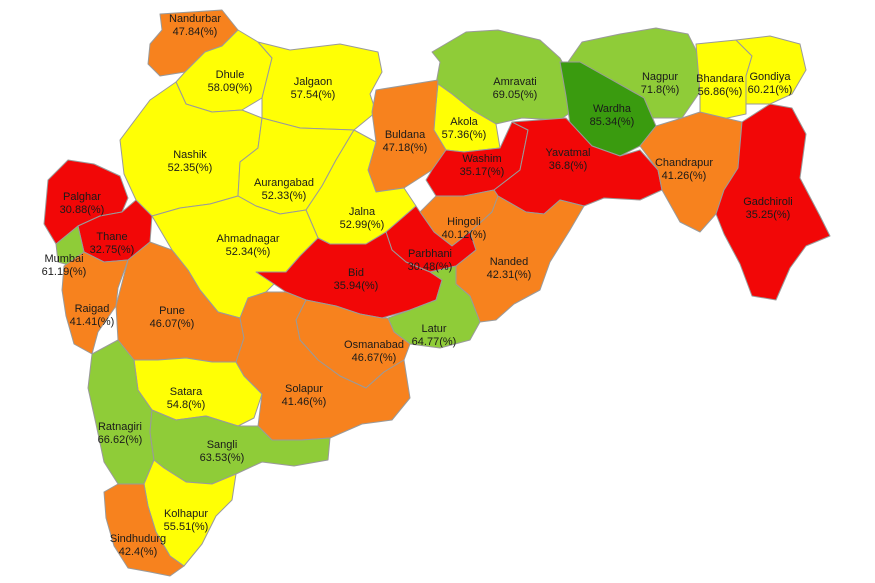  I want to click on district-name: Bid, so click(356, 273).